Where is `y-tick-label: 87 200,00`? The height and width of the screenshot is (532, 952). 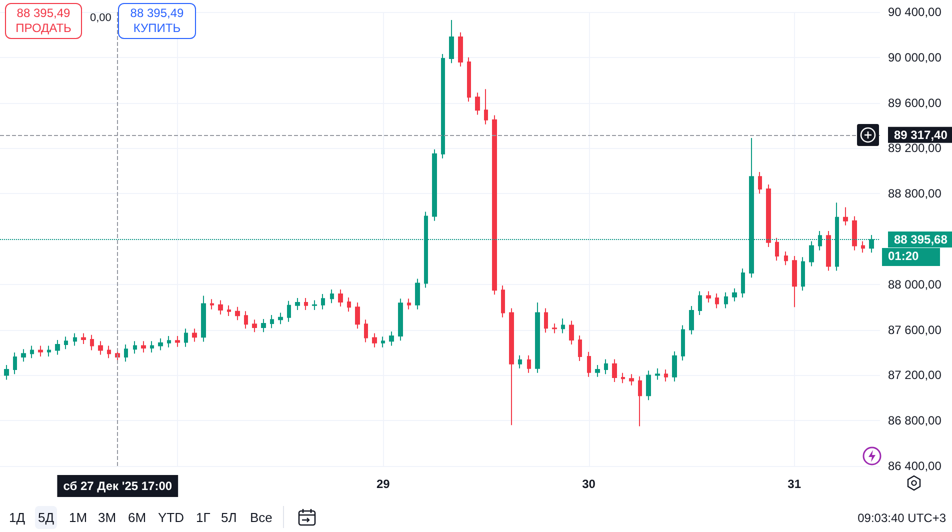 y-tick-label: 87 200,00 is located at coordinates (915, 375).